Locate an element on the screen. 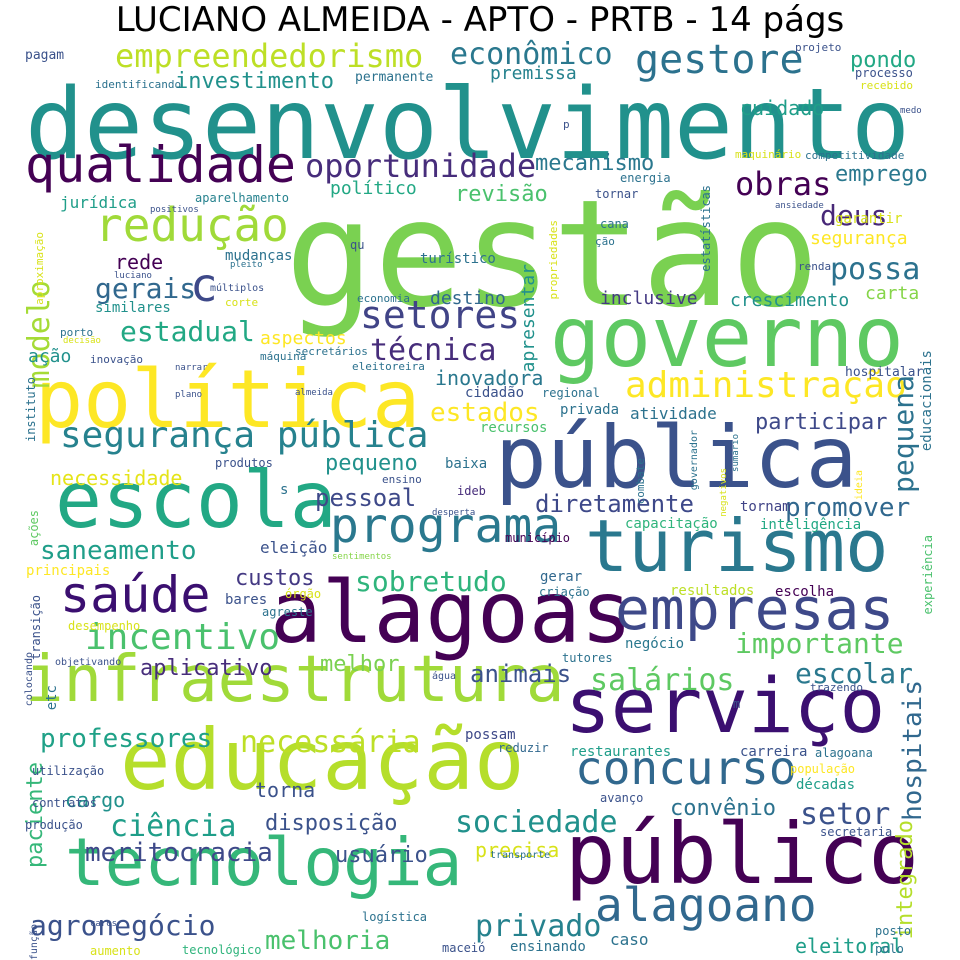  cloud-word: revisão is located at coordinates (501, 194).